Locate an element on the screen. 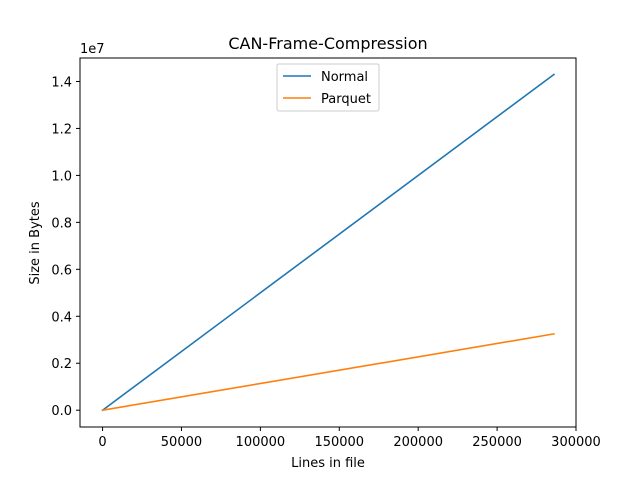 The height and width of the screenshot is (480, 640). y-tick-label: 1.0 is located at coordinates (61, 176).